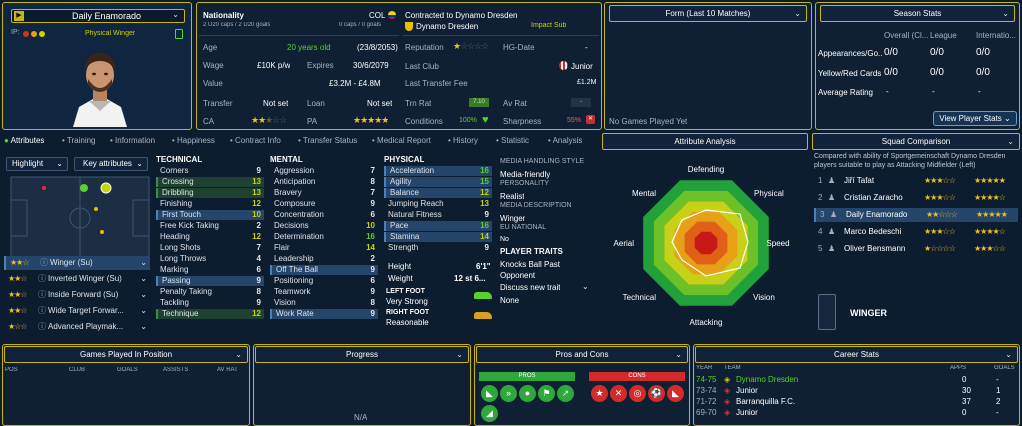 Image resolution: width=1022 pixels, height=426 pixels. I want to click on highlight-label: Highlight, so click(28, 163).